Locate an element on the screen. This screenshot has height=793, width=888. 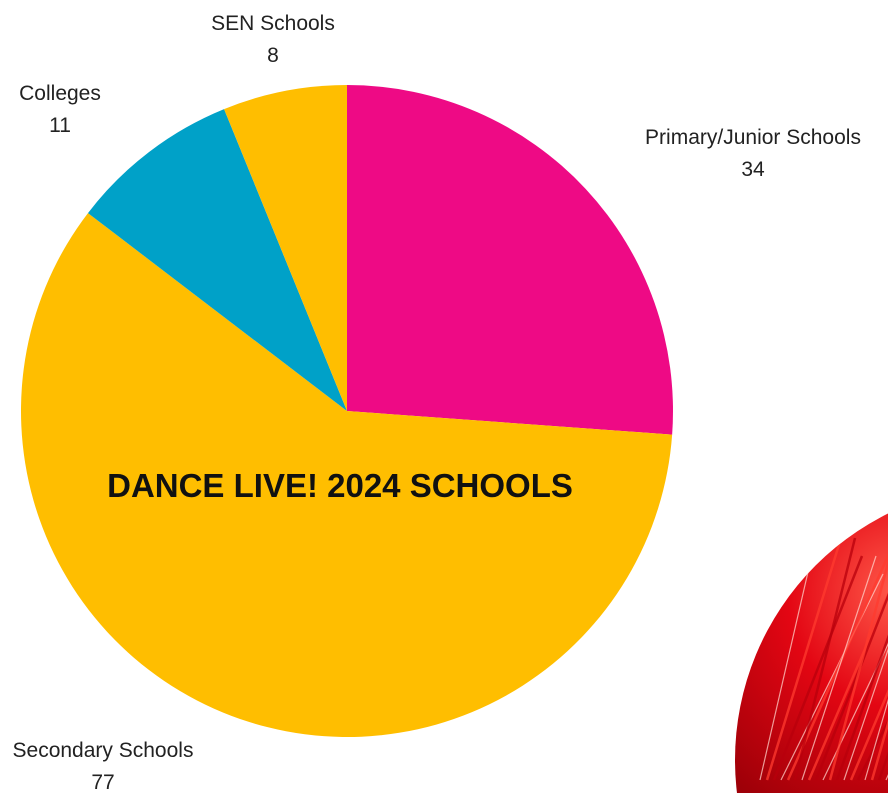
slice-value-2: 11 is located at coordinates (60, 125).